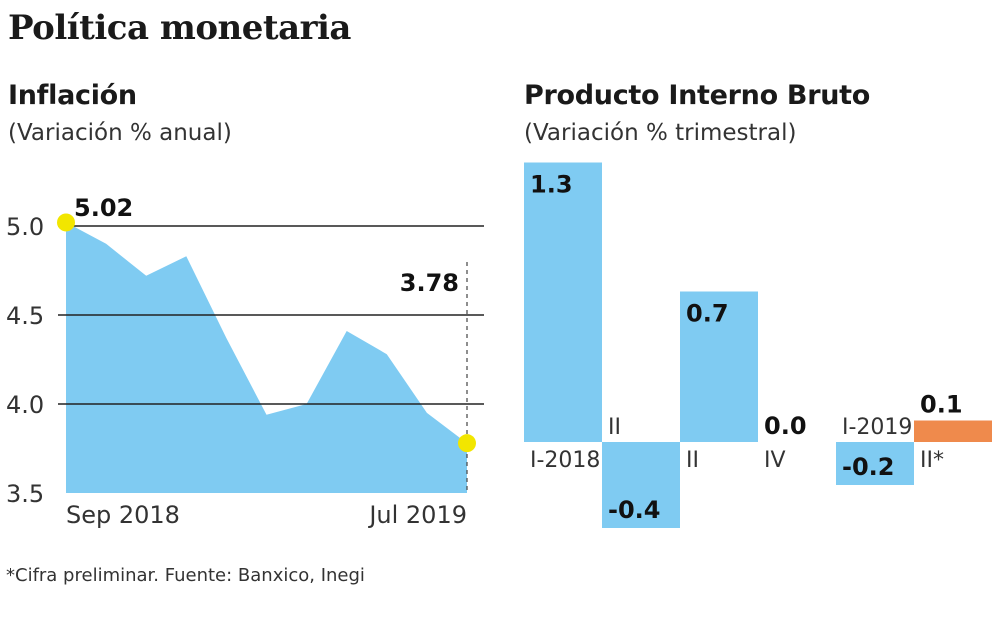 This screenshot has height=620, width=999. Describe the element at coordinates (25, 494) in the screenshot. I see `inflation-y-tick-label: 3.5` at that location.